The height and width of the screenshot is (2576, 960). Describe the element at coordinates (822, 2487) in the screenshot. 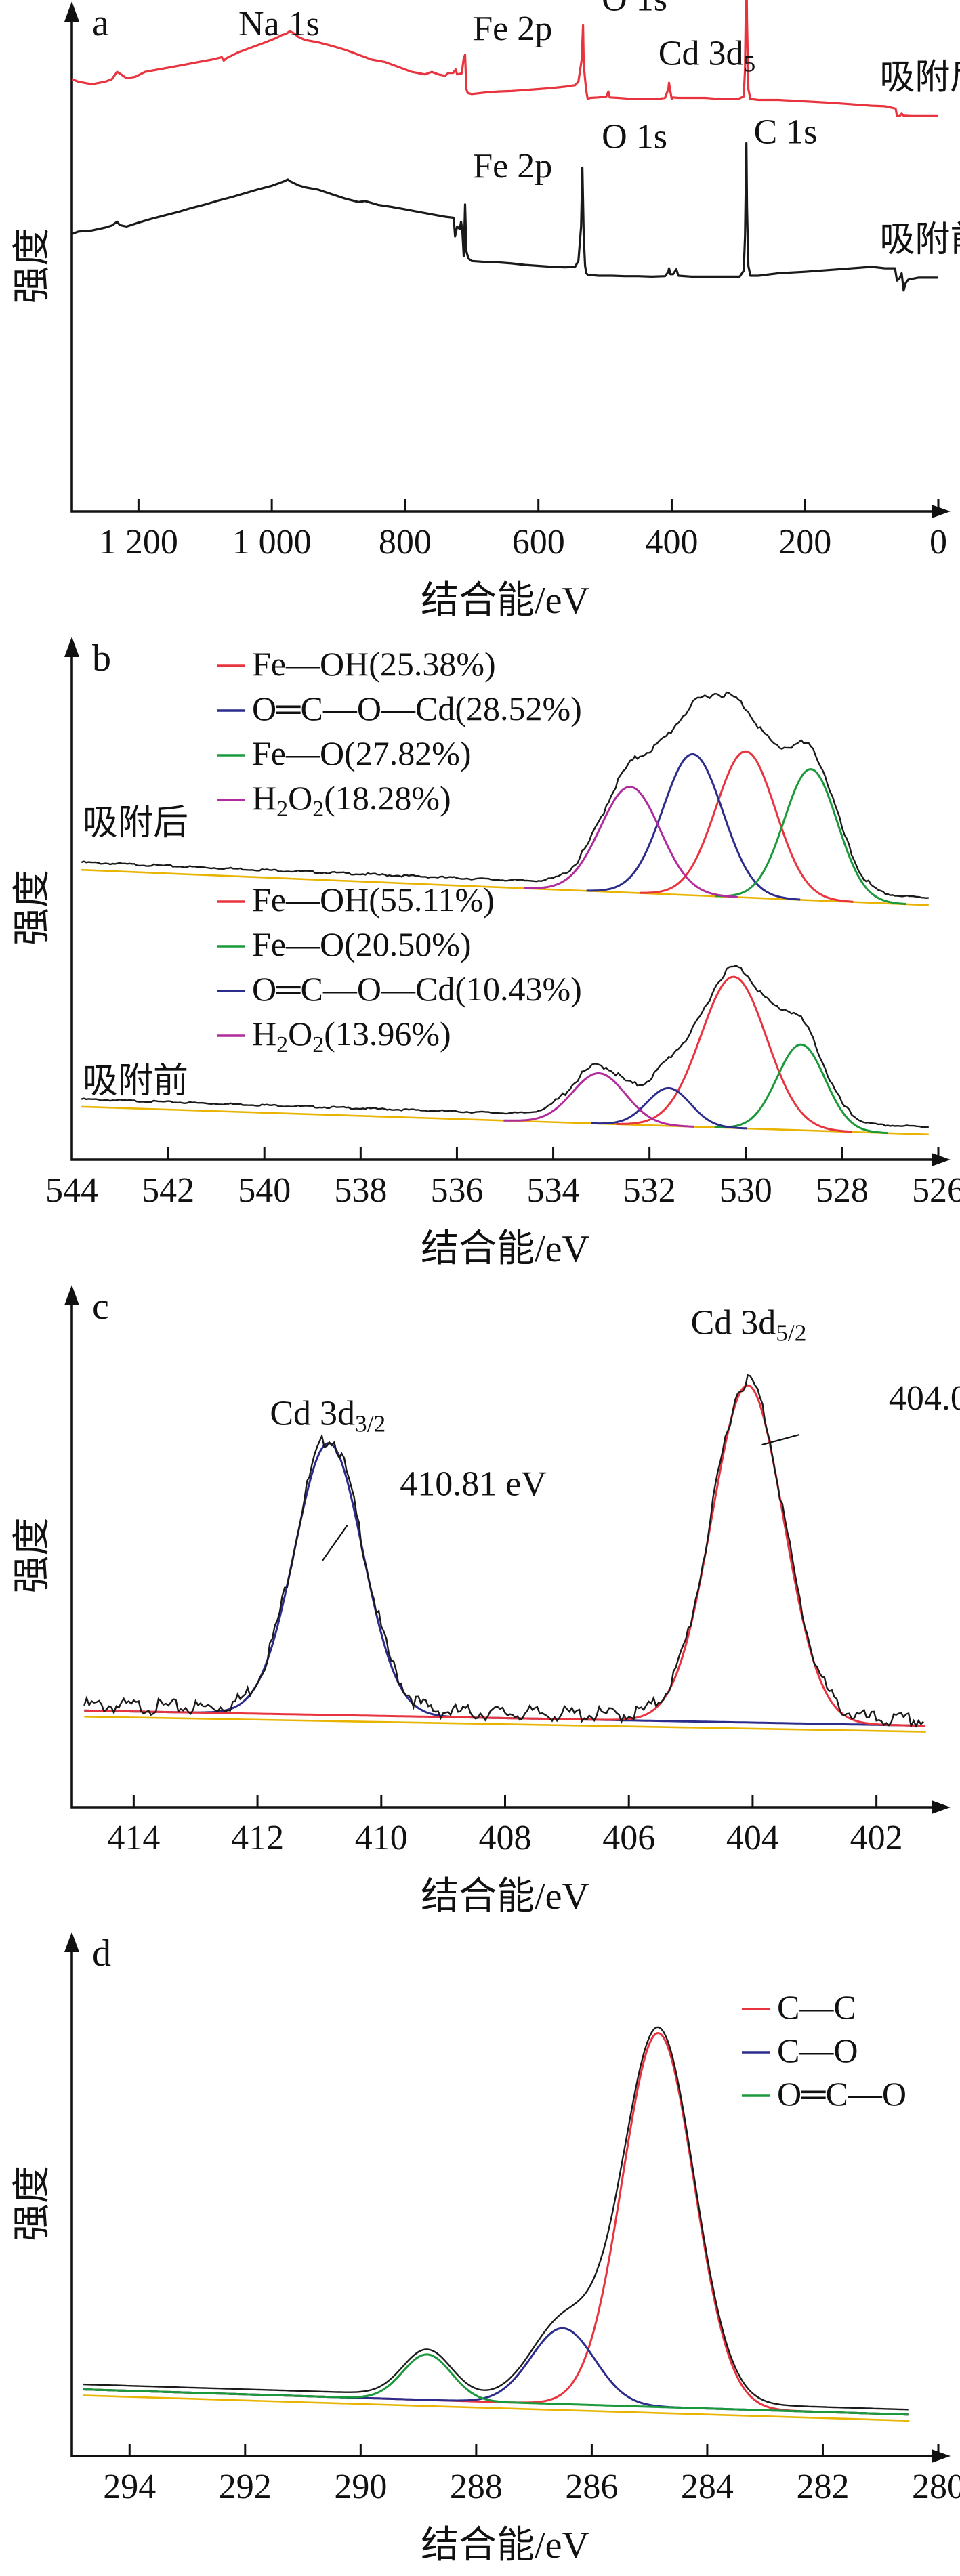

I see `x-tick-label: 282` at that location.